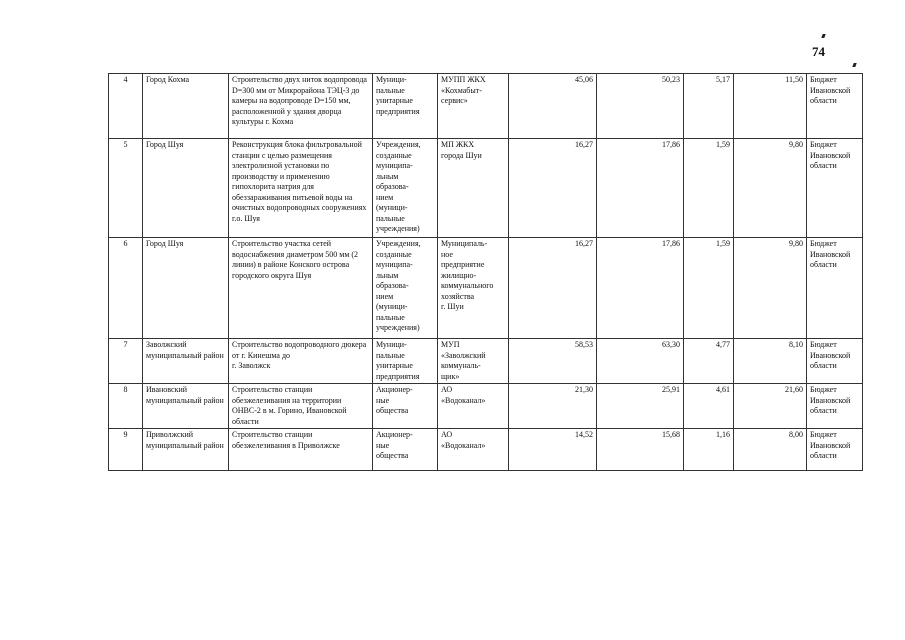  I want to click on cell-v3: 4,77, so click(708, 361).